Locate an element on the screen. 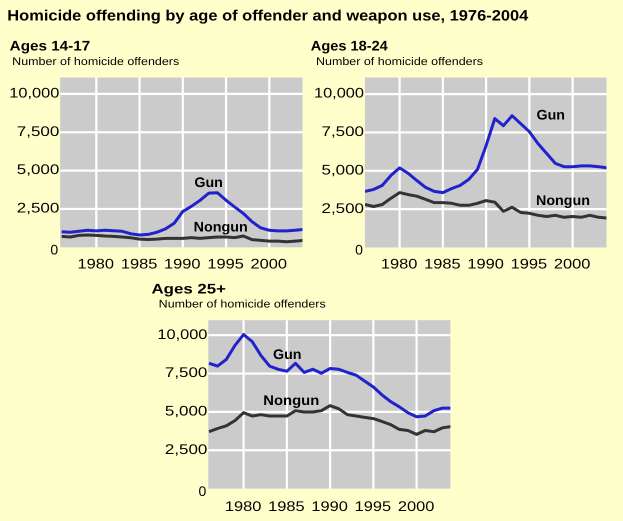 Image resolution: width=623 pixels, height=521 pixels. svg-text: Ages 25+ is located at coordinates (189, 289).